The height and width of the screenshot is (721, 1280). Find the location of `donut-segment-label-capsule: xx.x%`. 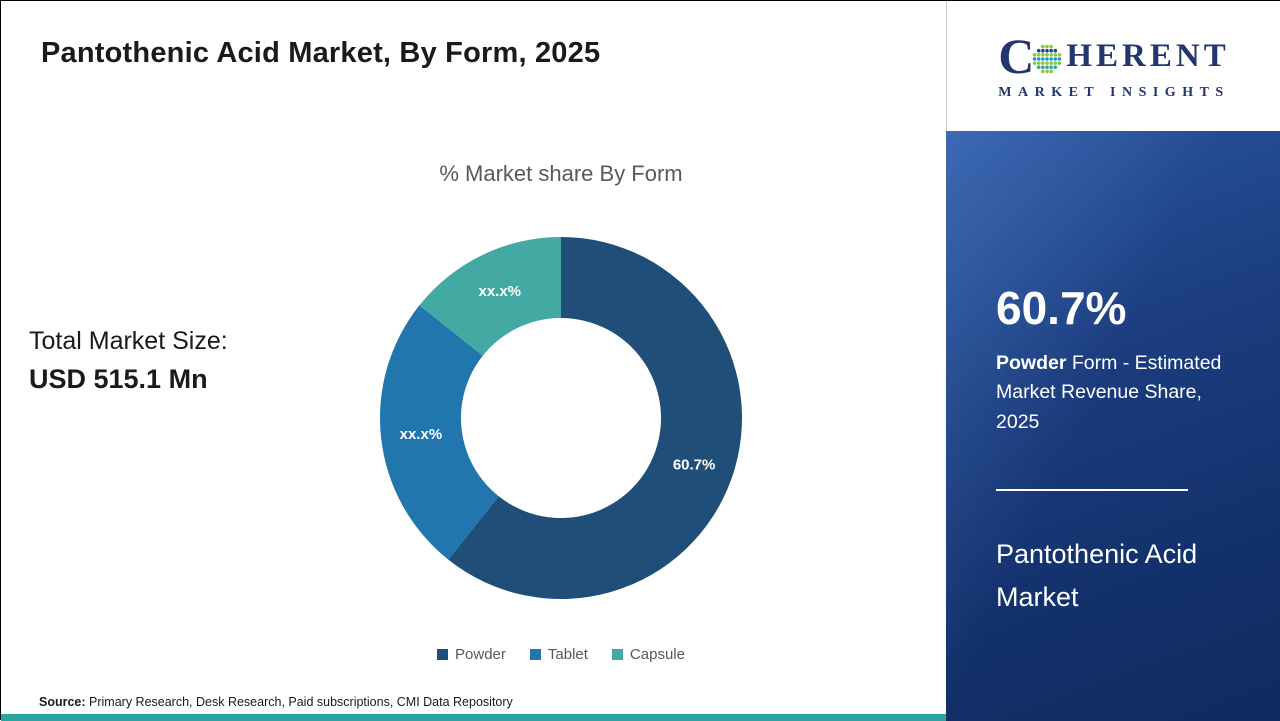

donut-segment-label-capsule: xx.x% is located at coordinates (499, 291).